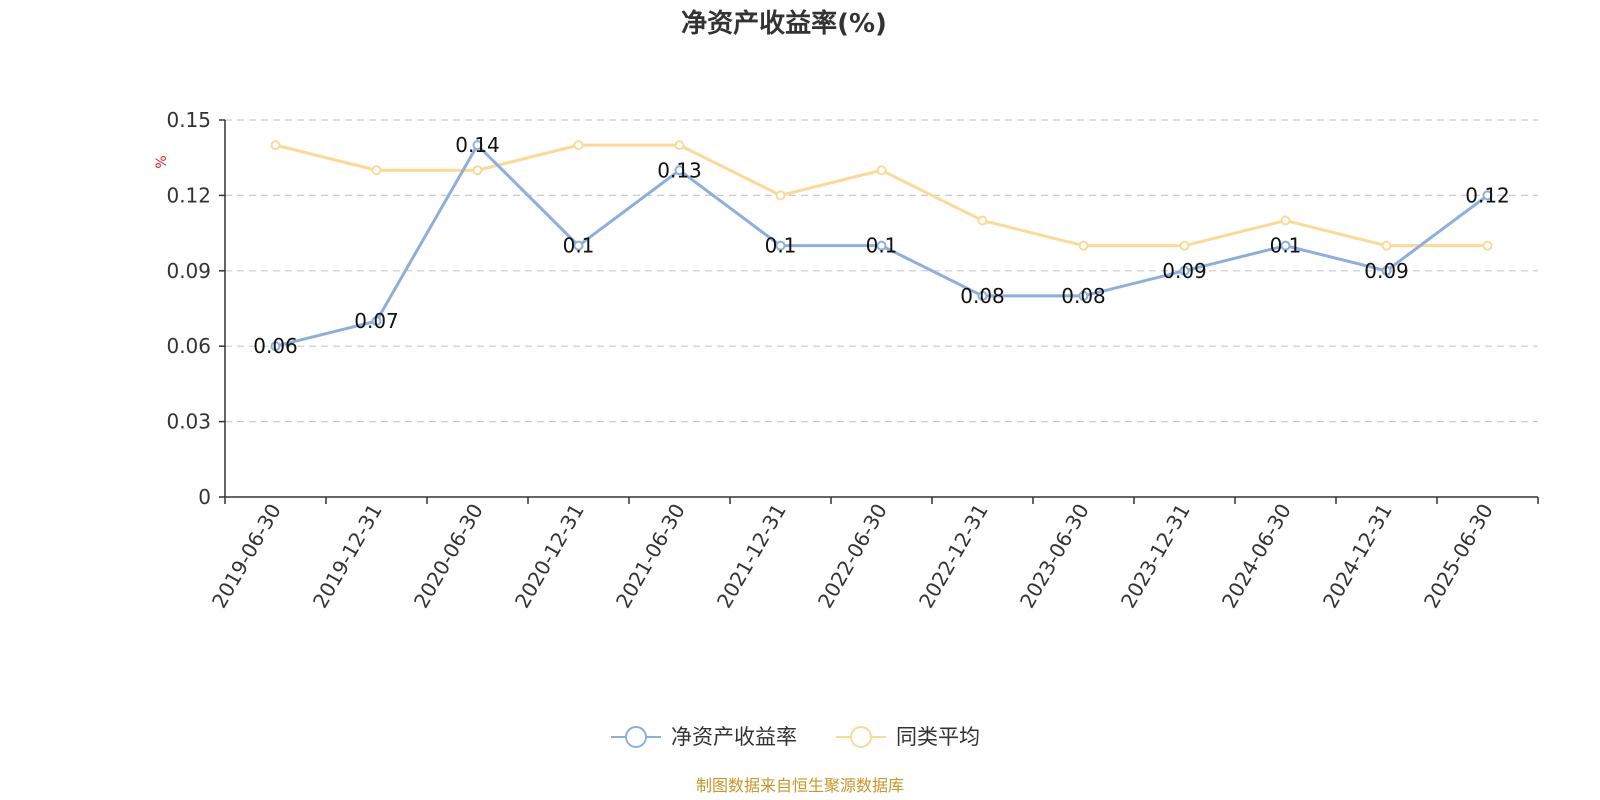 The image size is (1600, 800). What do you see at coordinates (188, 422) in the screenshot?
I see `y-tick-label: 0.03` at bounding box center [188, 422].